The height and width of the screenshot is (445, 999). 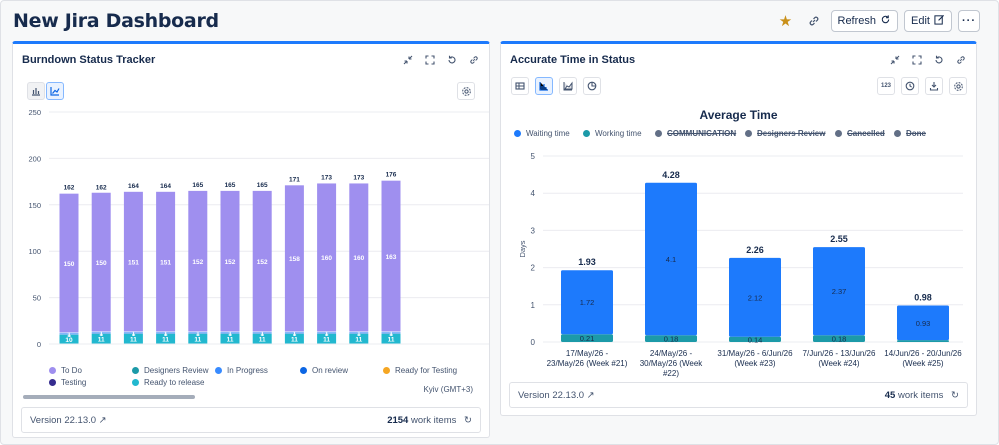 I want to click on legend-item-working-time: Working time, so click(x=612, y=133).